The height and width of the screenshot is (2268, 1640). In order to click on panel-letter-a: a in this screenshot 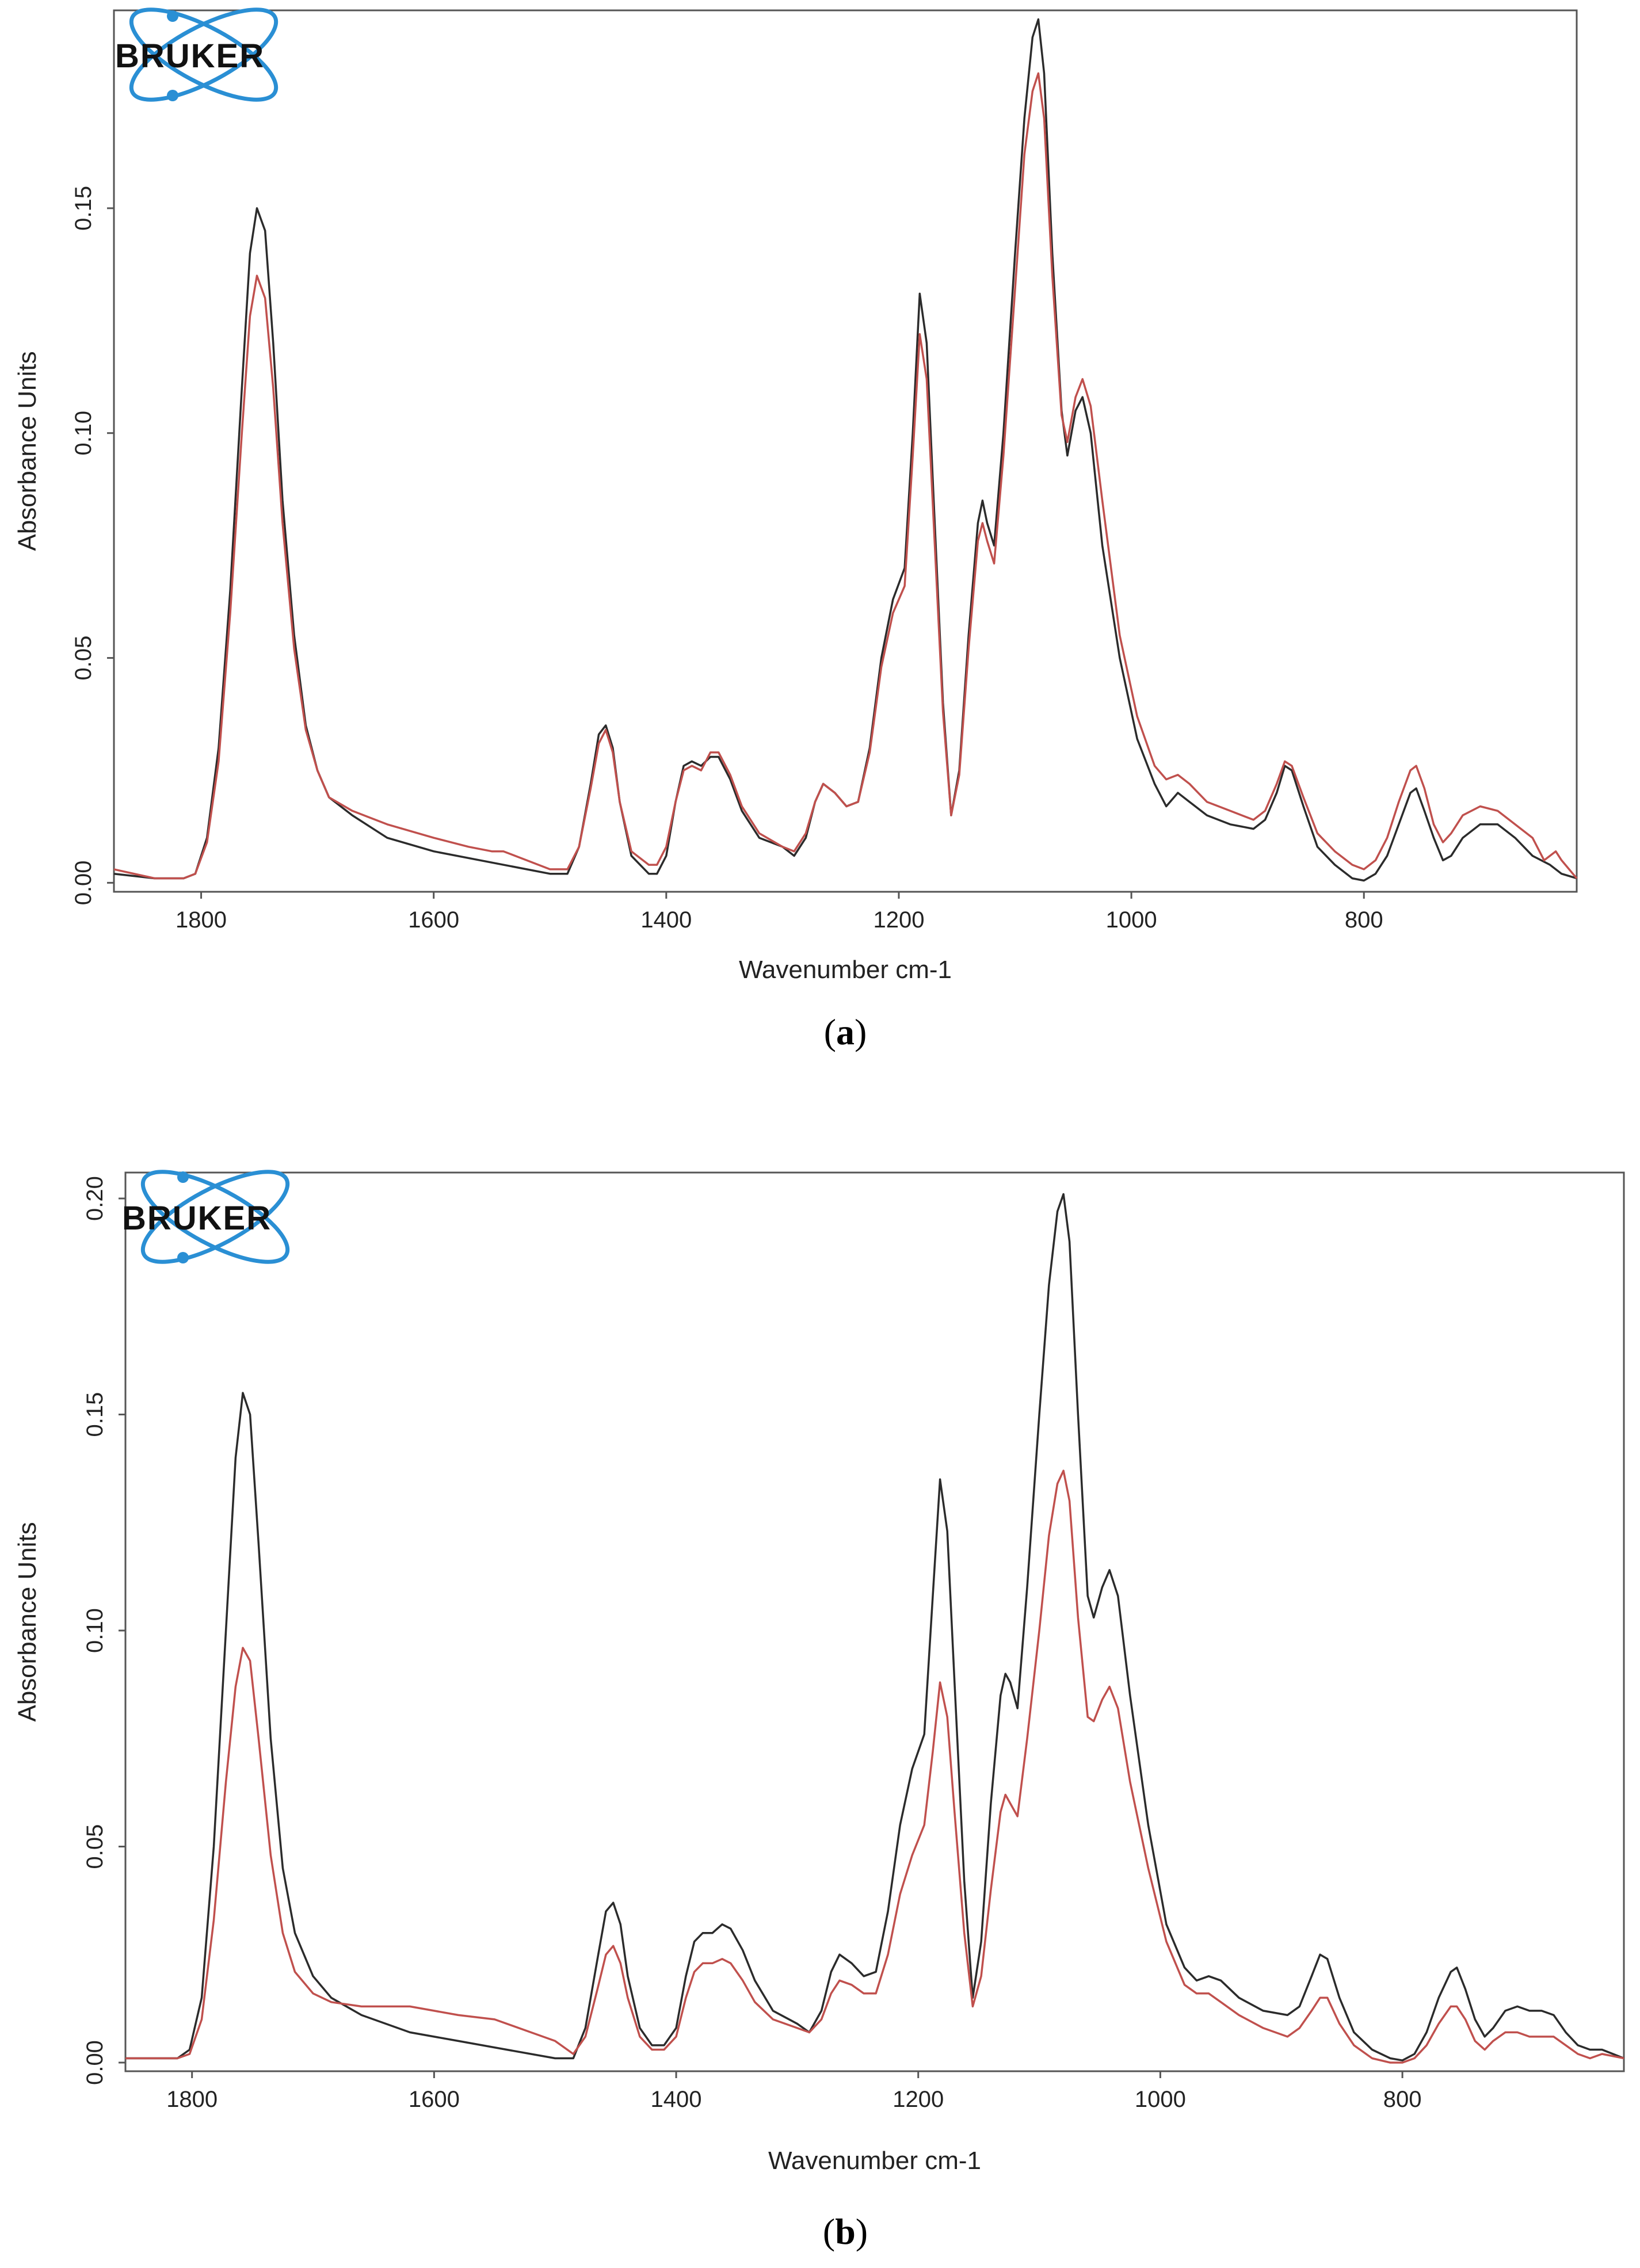, I will do `click(845, 1031)`.